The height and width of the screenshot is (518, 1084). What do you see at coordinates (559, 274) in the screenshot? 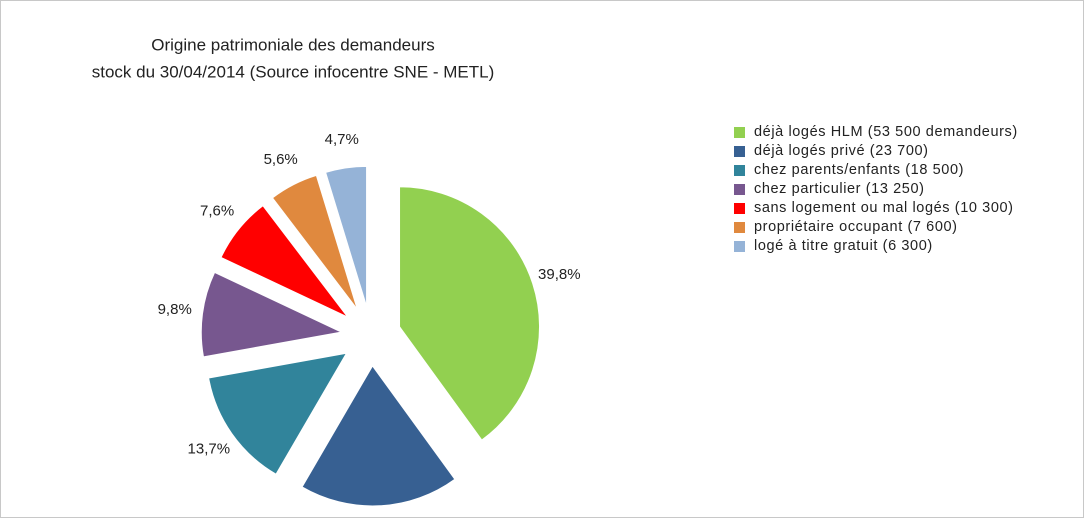
I see `data-label: 39,8%` at bounding box center [559, 274].